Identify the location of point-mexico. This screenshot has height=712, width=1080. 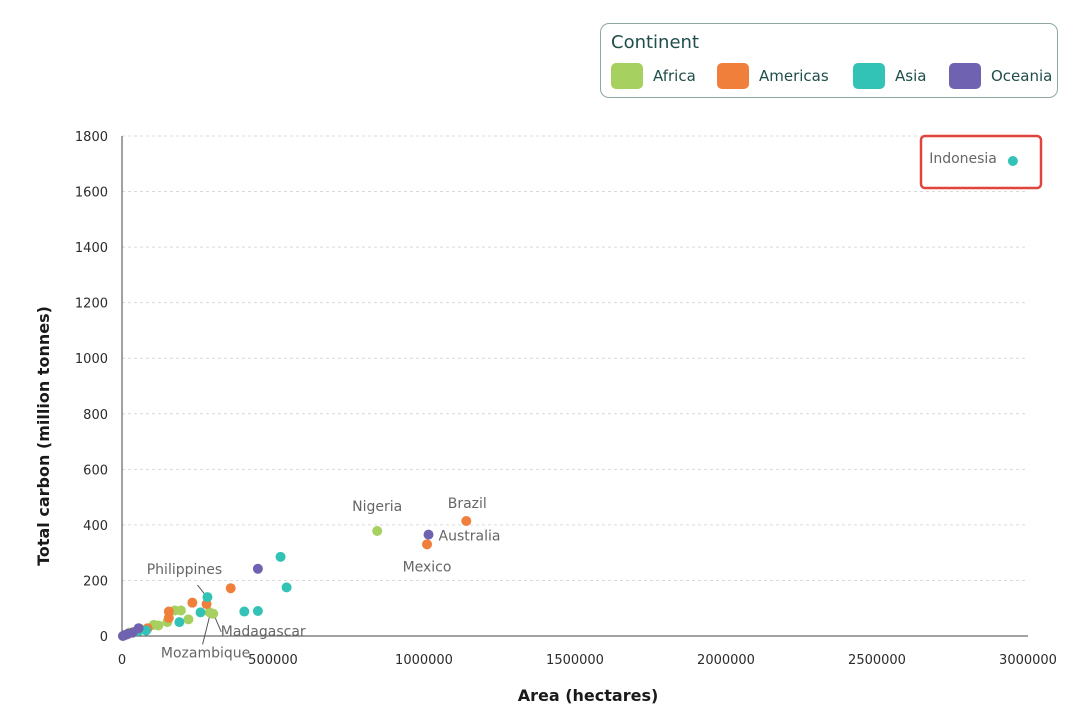
(427, 544).